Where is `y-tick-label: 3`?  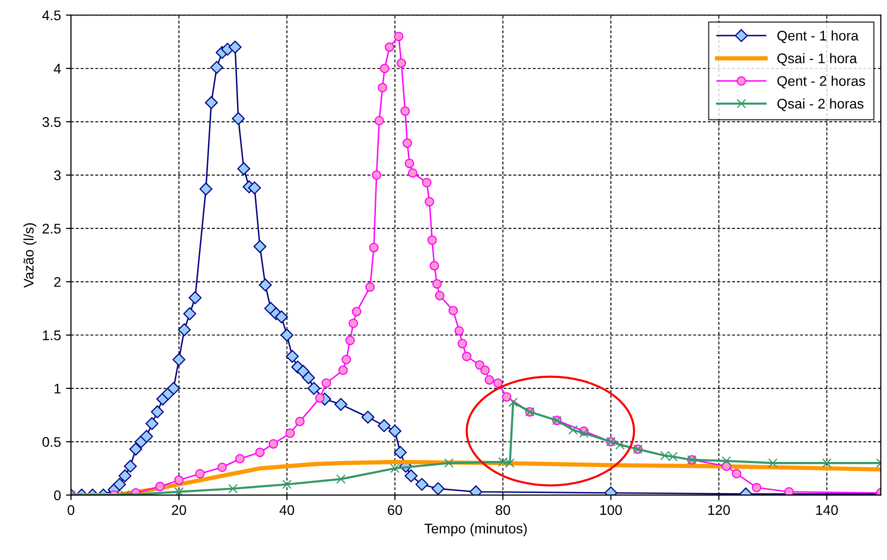
y-tick-label: 3 is located at coordinates (57, 175).